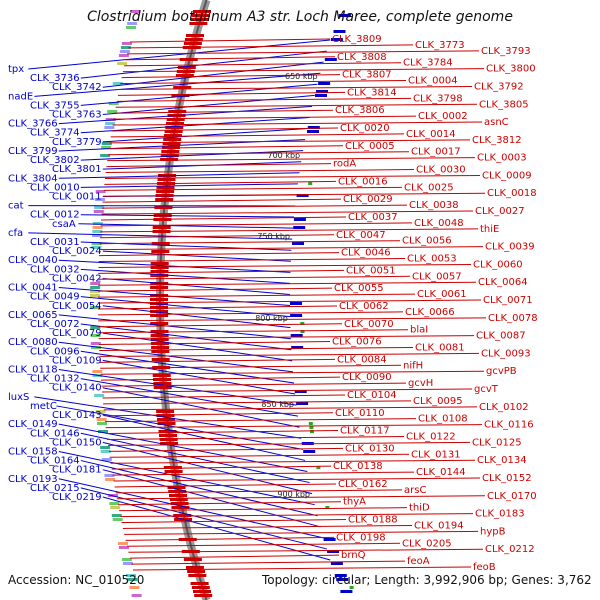 The width and height of the screenshot is (600, 600). Describe the element at coordinates (43, 406) in the screenshot. I see `gene-label-reverse: metC` at that location.